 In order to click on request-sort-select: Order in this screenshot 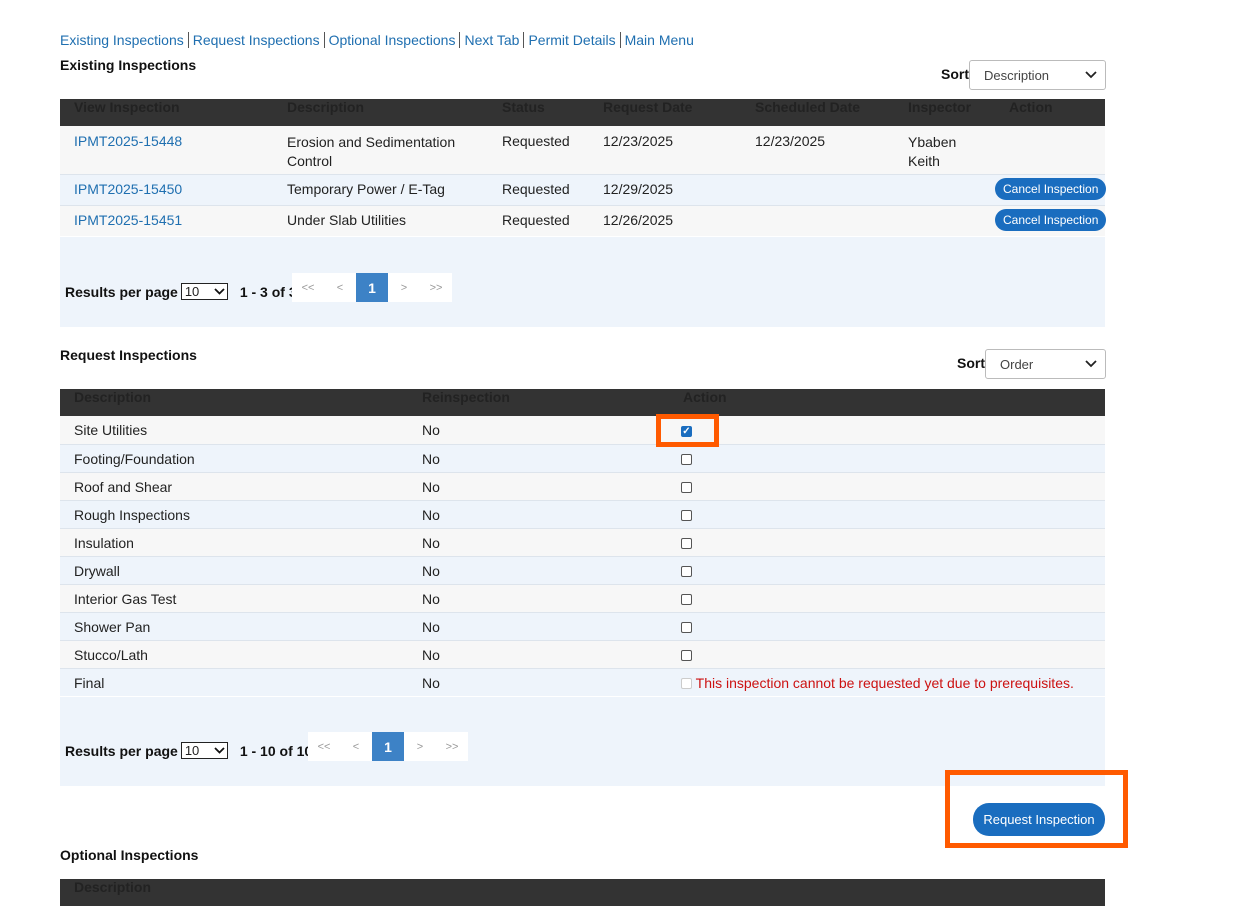, I will do `click(1045, 364)`.